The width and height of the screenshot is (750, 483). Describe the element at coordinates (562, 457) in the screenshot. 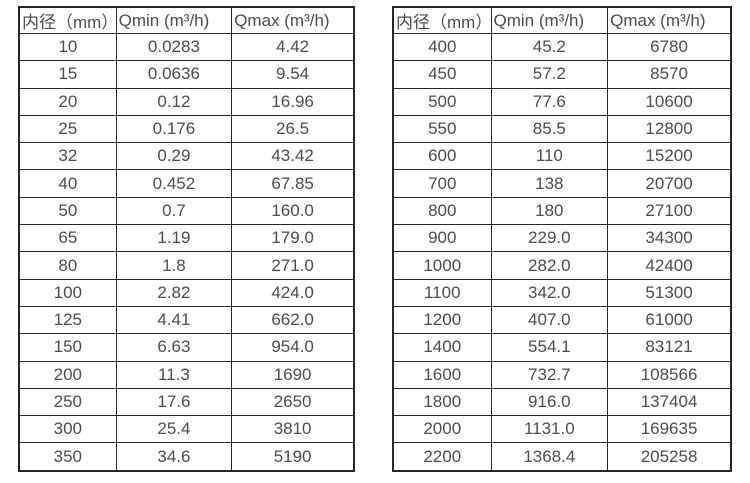

I see `table-row: 2200 1368.4 205258` at that location.